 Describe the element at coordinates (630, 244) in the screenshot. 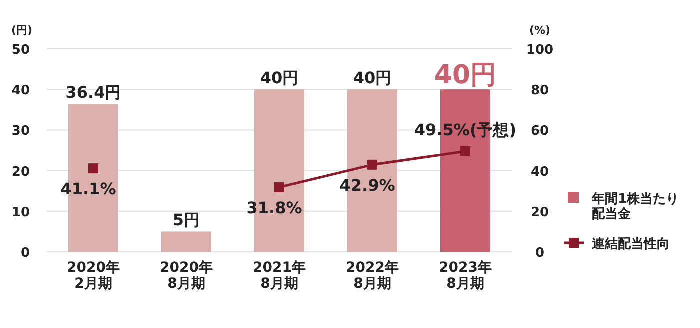

I see `legend-label: 連結配当性向` at that location.